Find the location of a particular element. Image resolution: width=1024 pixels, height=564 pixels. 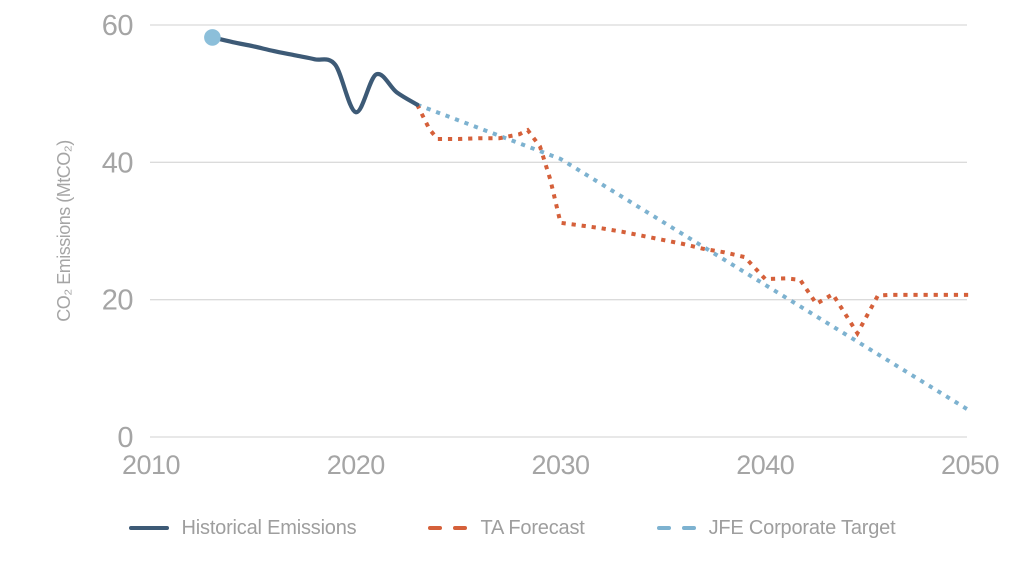

y-tick-label-40: 40 is located at coordinates (117, 163).